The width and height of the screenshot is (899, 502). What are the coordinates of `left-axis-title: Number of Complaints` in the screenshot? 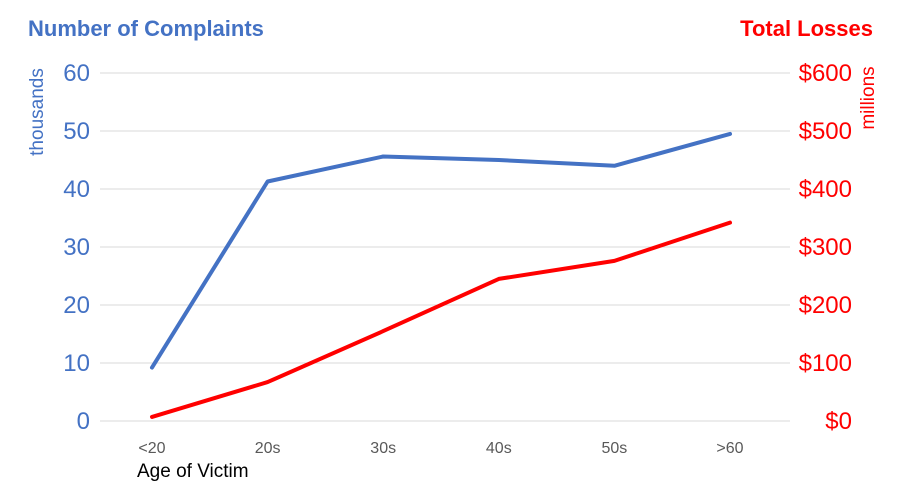 It's located at (146, 28).